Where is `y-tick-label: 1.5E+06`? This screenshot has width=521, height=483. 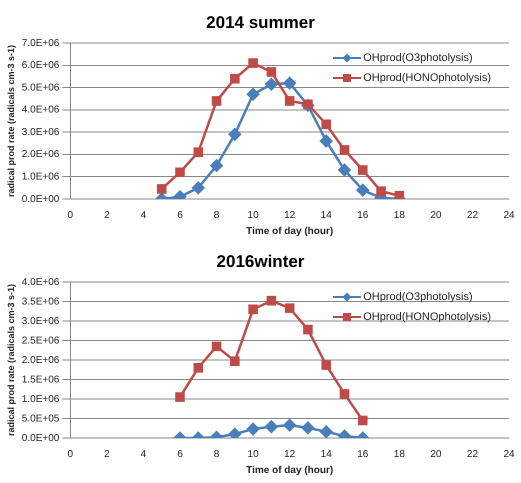 y-tick-label: 1.5E+06 is located at coordinates (41, 380).